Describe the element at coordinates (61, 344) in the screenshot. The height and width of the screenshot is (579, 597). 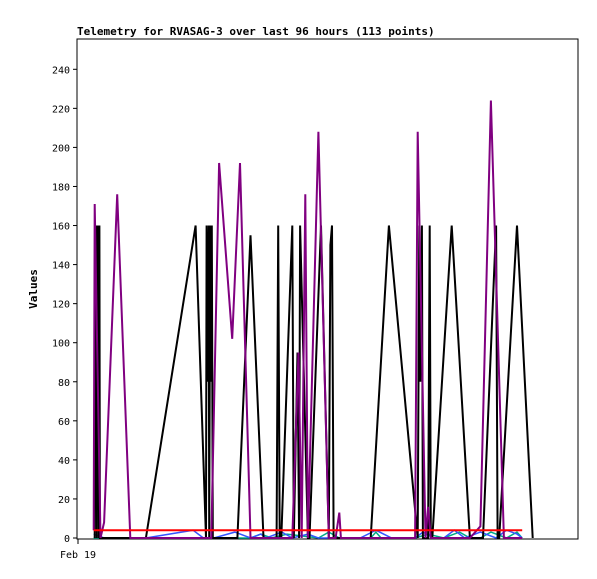
I see `y-tick-label: 100` at that location.